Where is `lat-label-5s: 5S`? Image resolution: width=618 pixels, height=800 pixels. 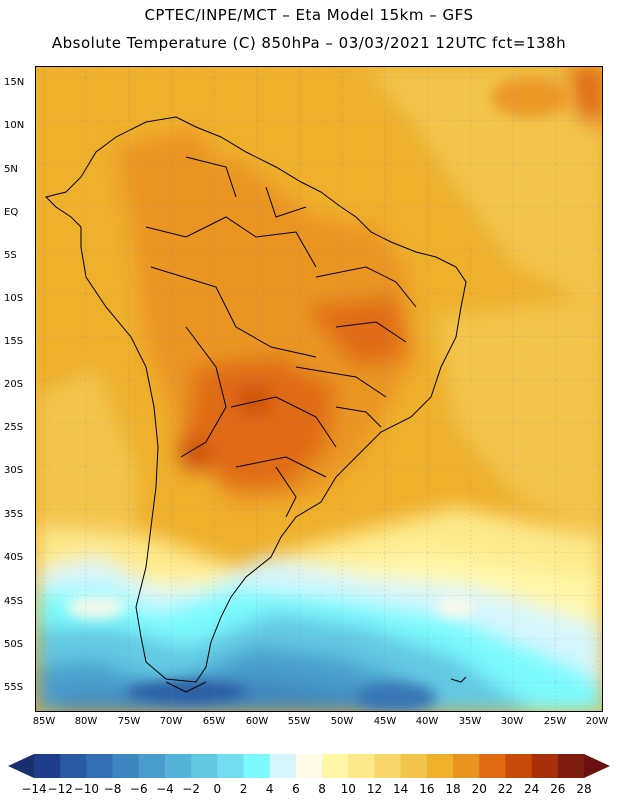
lat-label-5s: 5S is located at coordinates (10, 255).